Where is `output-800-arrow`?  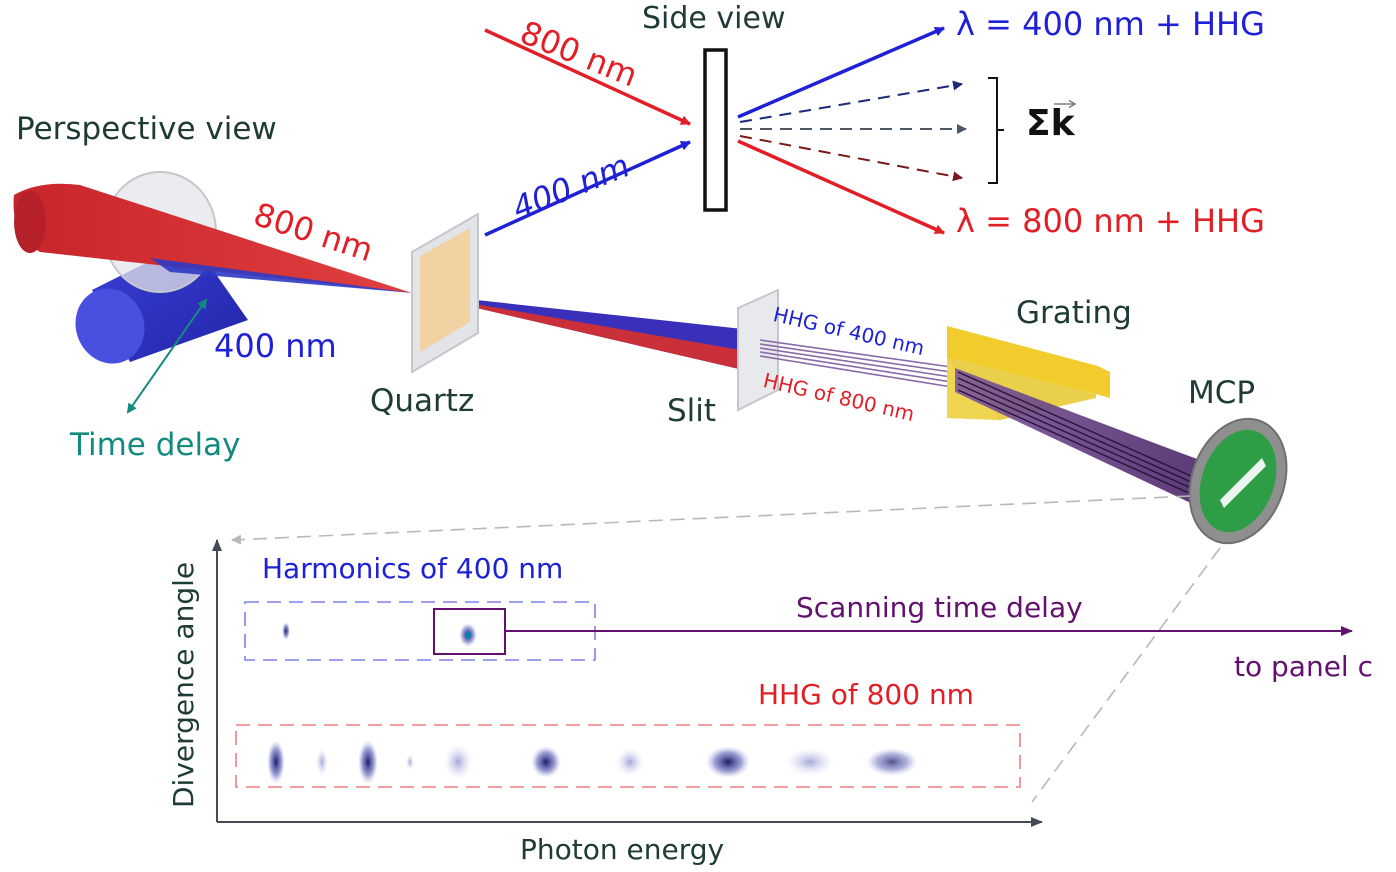 output-800-arrow is located at coordinates (841, 187).